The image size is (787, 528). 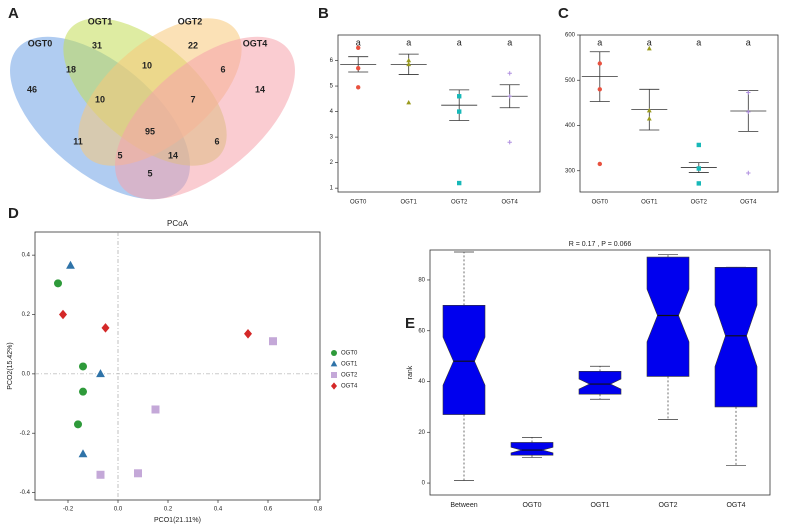 I want to click on set-label: OGT4, so click(x=255, y=43).